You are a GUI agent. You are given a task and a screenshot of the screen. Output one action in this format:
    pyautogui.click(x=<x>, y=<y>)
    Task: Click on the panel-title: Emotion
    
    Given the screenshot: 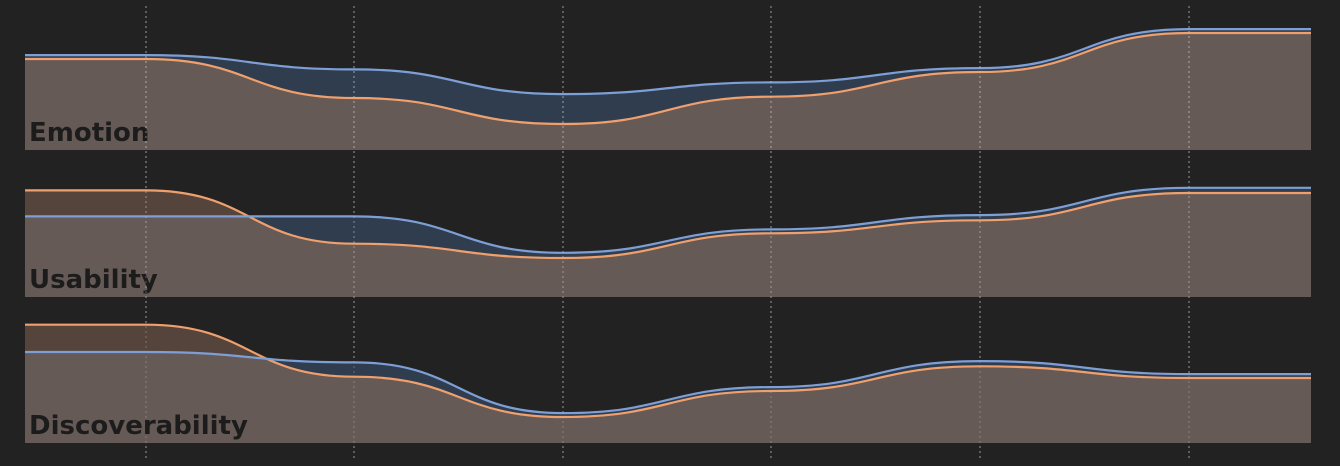 What is the action you would take?
    pyautogui.click(x=89, y=133)
    